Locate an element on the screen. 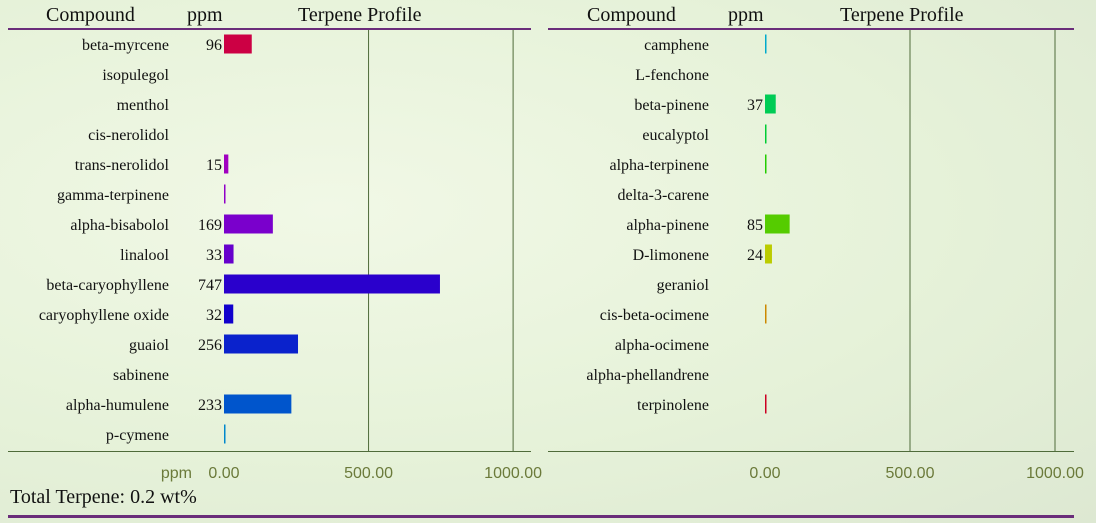 The height and width of the screenshot is (523, 1096). right-category-label: alpha-pinene is located at coordinates (667, 225).